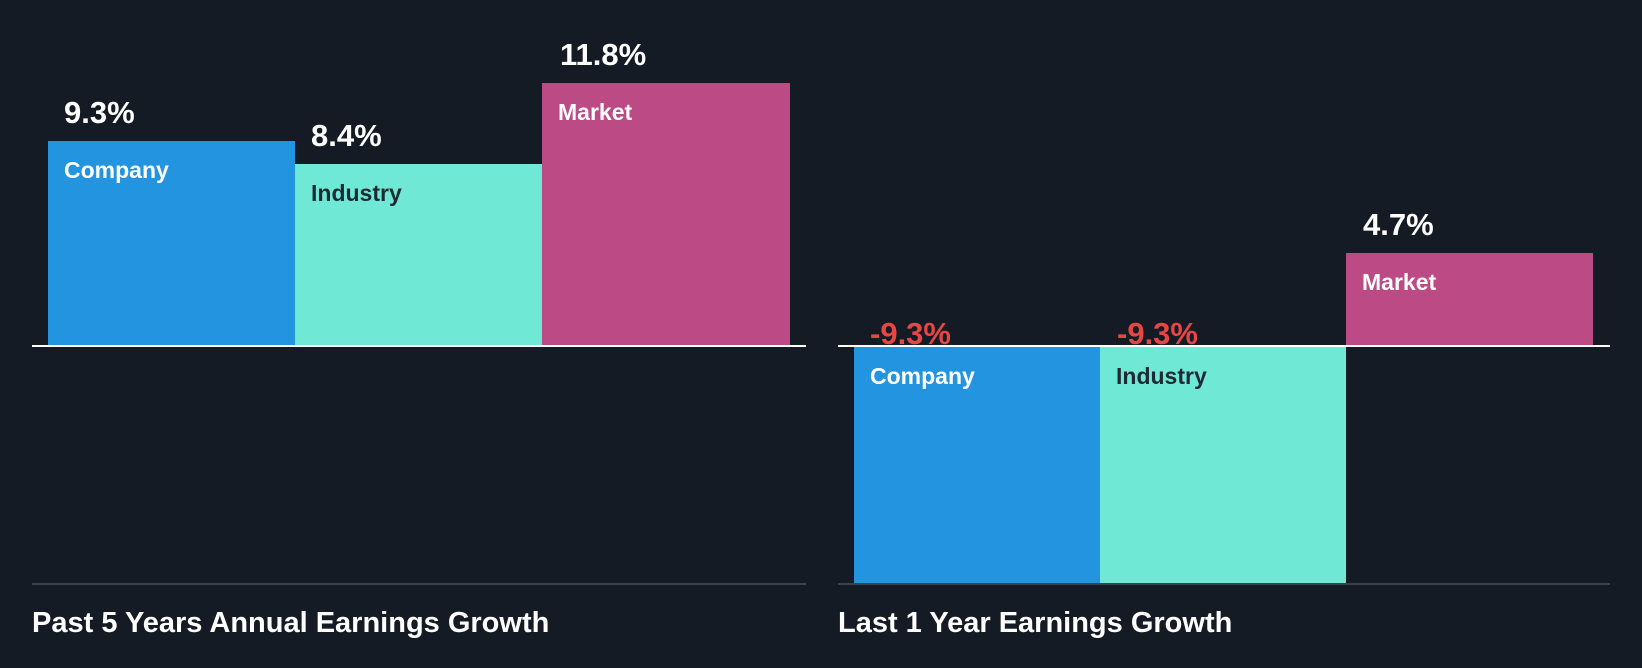 Image resolution: width=1642 pixels, height=668 pixels. What do you see at coordinates (1398, 224) in the screenshot?
I see `market-value-label: 4.7%` at bounding box center [1398, 224].